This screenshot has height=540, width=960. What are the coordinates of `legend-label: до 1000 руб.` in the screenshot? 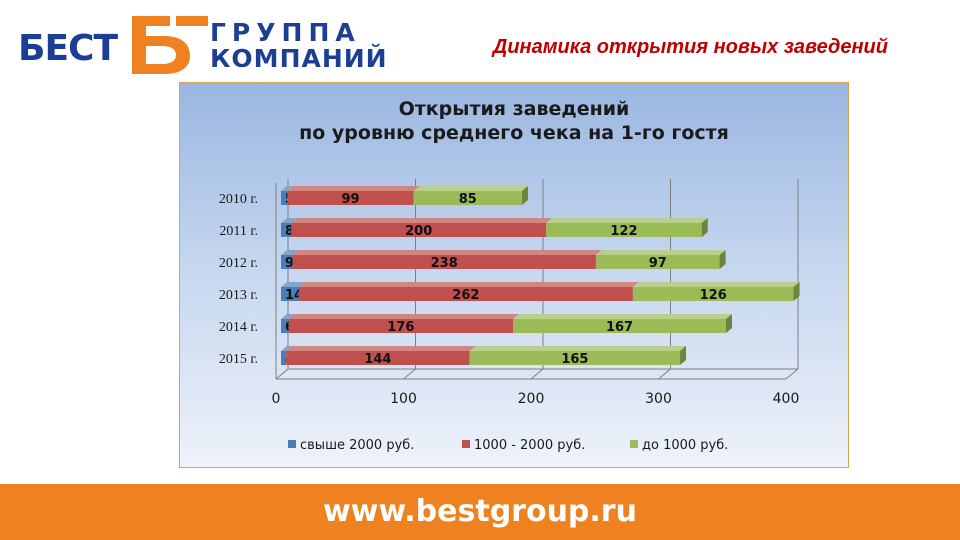 It's located at (685, 445).